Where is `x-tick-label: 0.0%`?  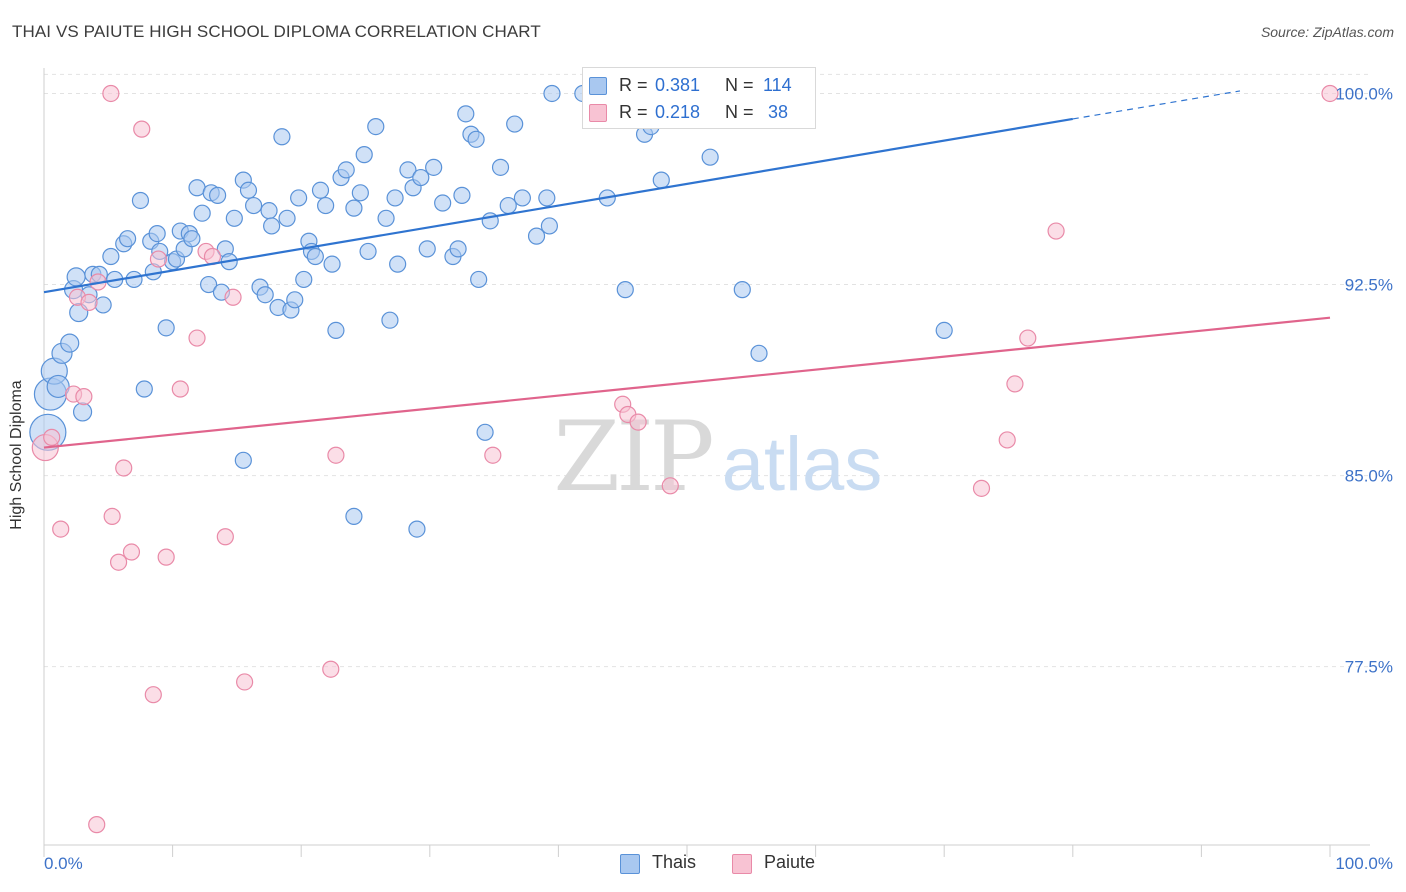
x-tick-label: 0.0% is located at coordinates (63, 863).